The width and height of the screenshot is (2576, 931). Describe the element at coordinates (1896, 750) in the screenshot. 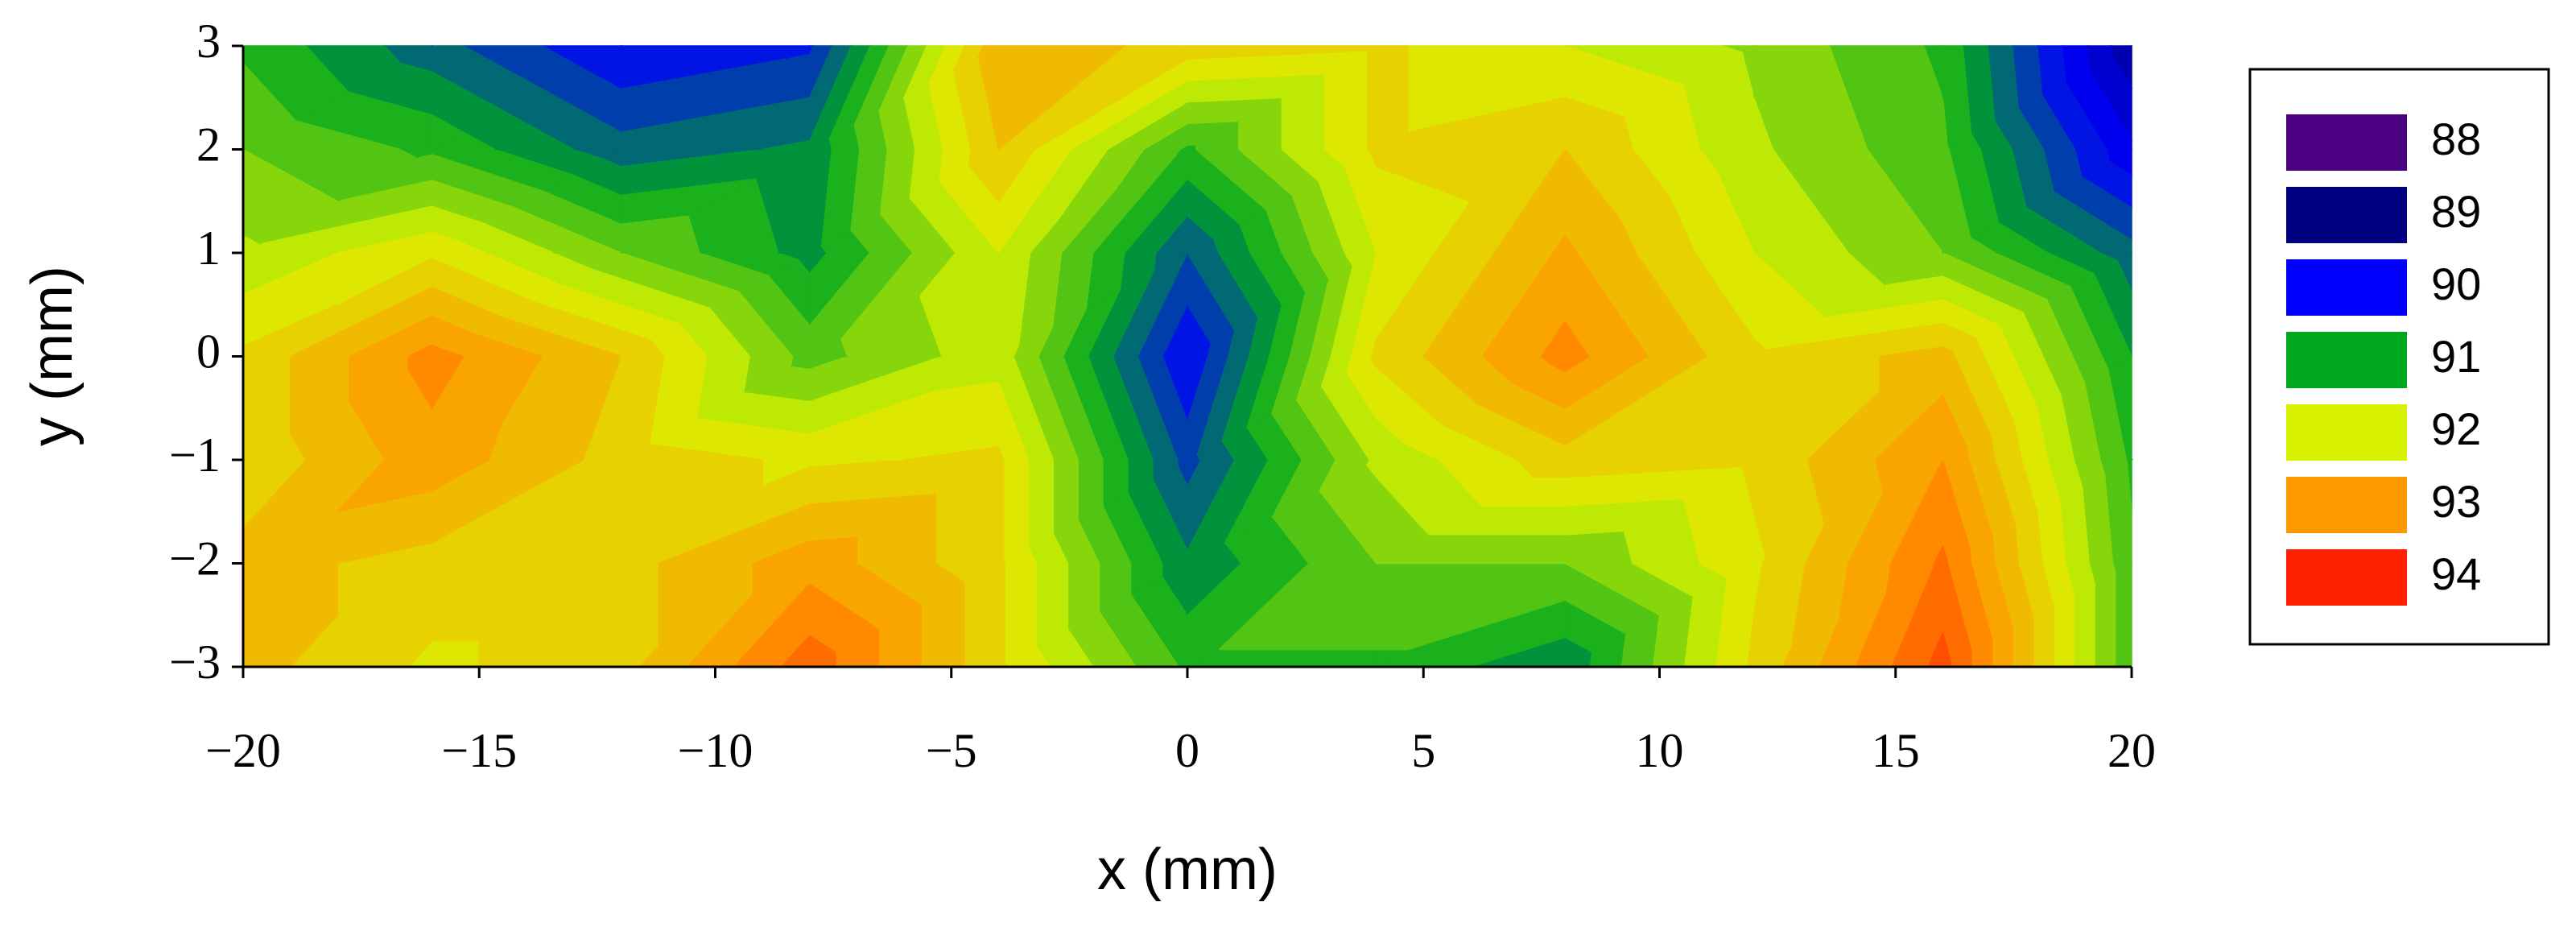

I see `x-tick-label: 15` at that location.